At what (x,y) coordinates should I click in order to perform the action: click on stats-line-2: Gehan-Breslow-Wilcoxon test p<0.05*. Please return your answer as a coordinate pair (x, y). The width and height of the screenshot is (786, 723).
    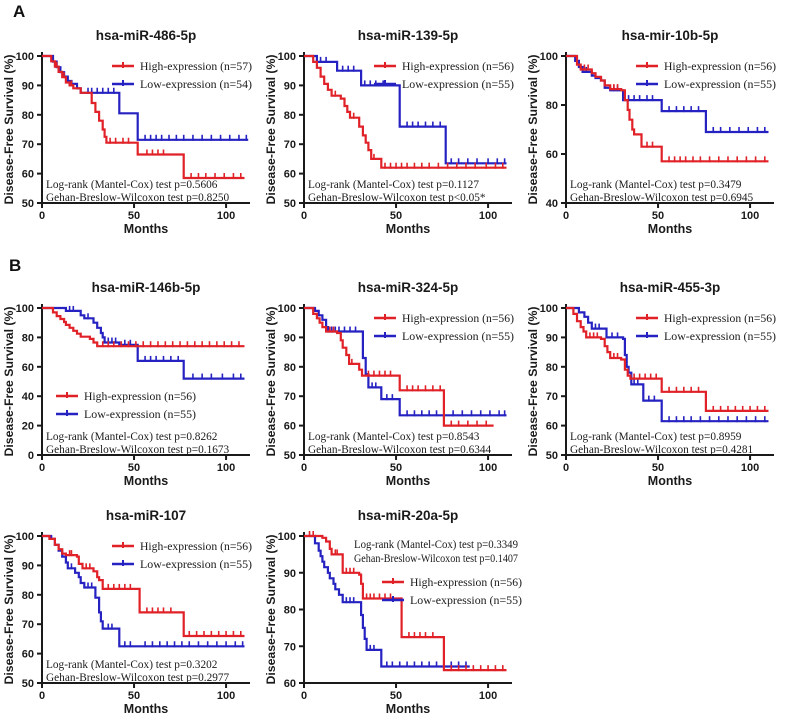
    Looking at the image, I should click on (397, 198).